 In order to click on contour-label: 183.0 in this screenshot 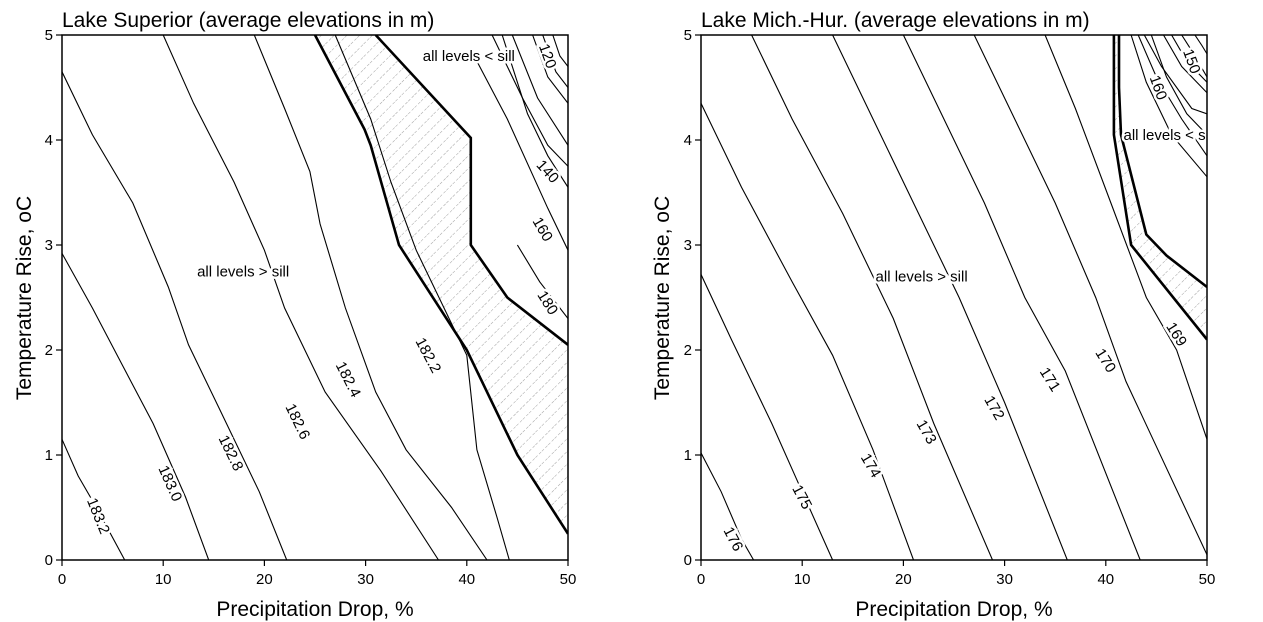, I will do `click(169, 483)`.